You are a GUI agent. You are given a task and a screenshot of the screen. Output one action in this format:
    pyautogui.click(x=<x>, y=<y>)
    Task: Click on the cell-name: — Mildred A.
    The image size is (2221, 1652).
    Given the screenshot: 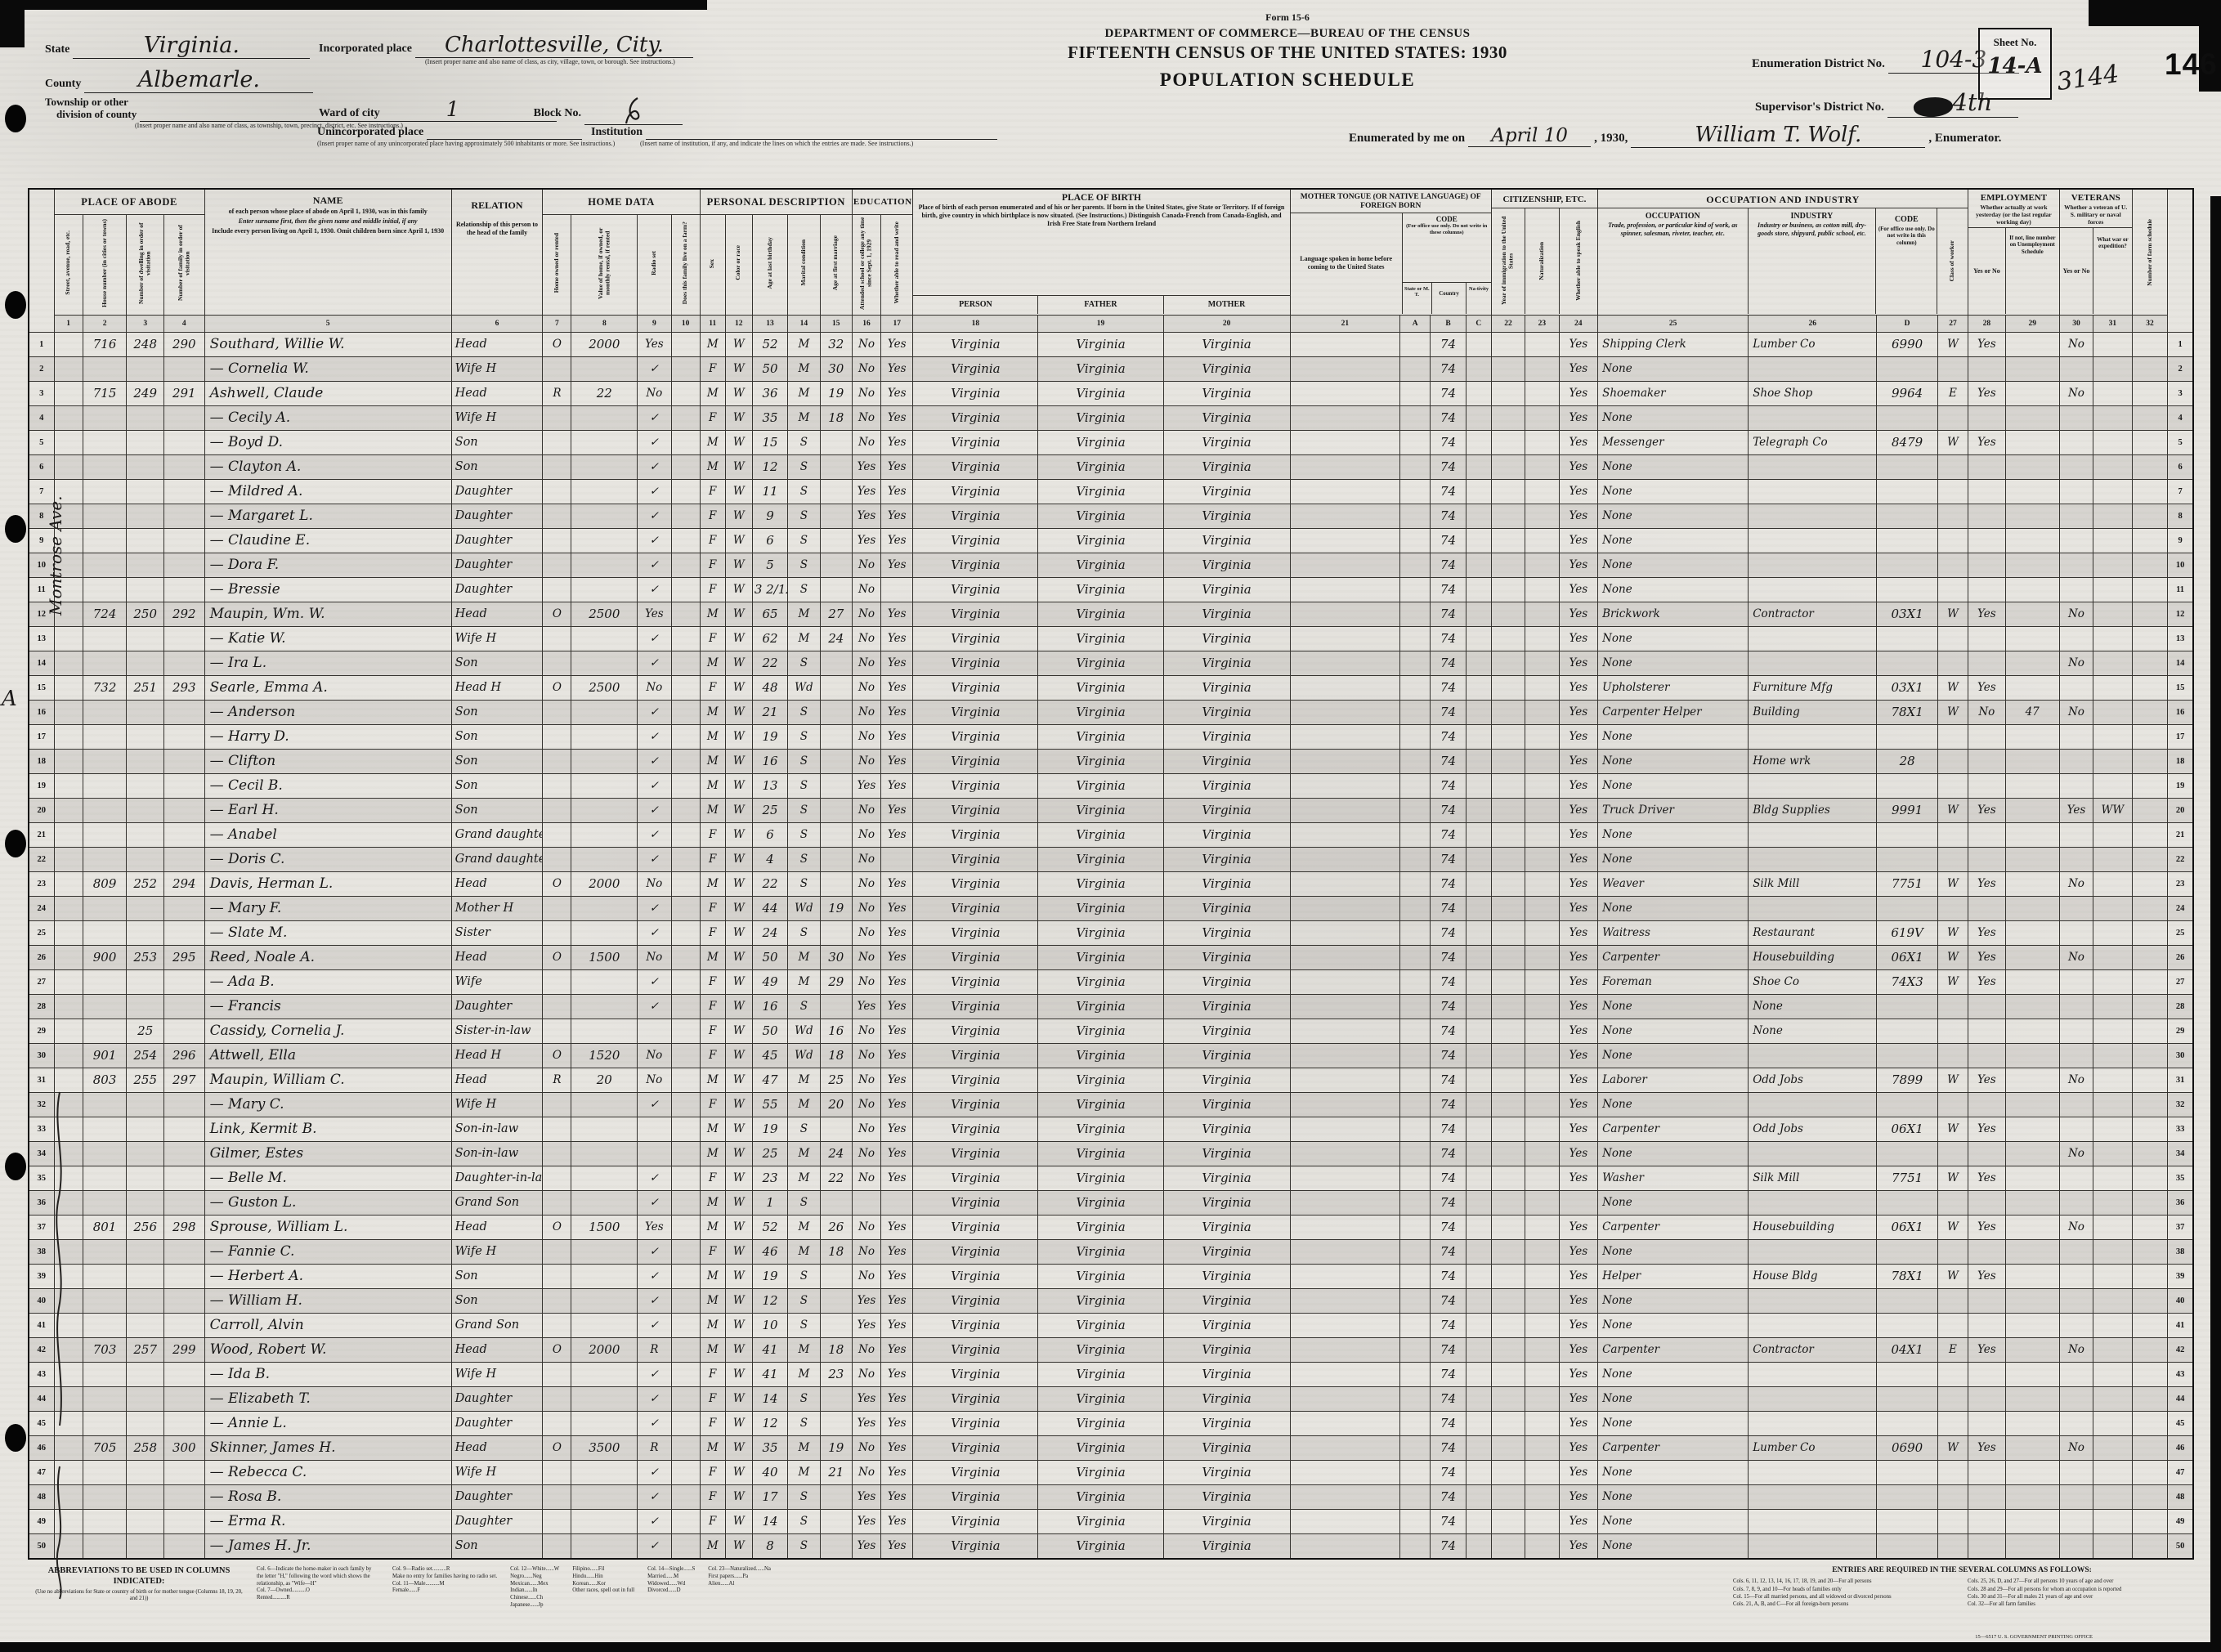 What is the action you would take?
    pyautogui.click(x=328, y=492)
    